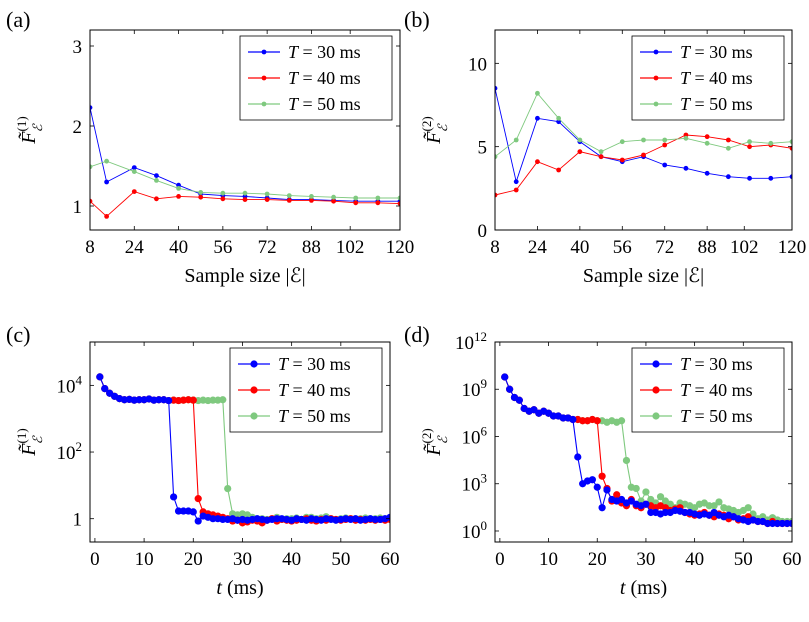 This screenshot has width=809, height=622. What do you see at coordinates (475, 435) in the screenshot?
I see `y-tick-label: 10⁶` at bounding box center [475, 435].